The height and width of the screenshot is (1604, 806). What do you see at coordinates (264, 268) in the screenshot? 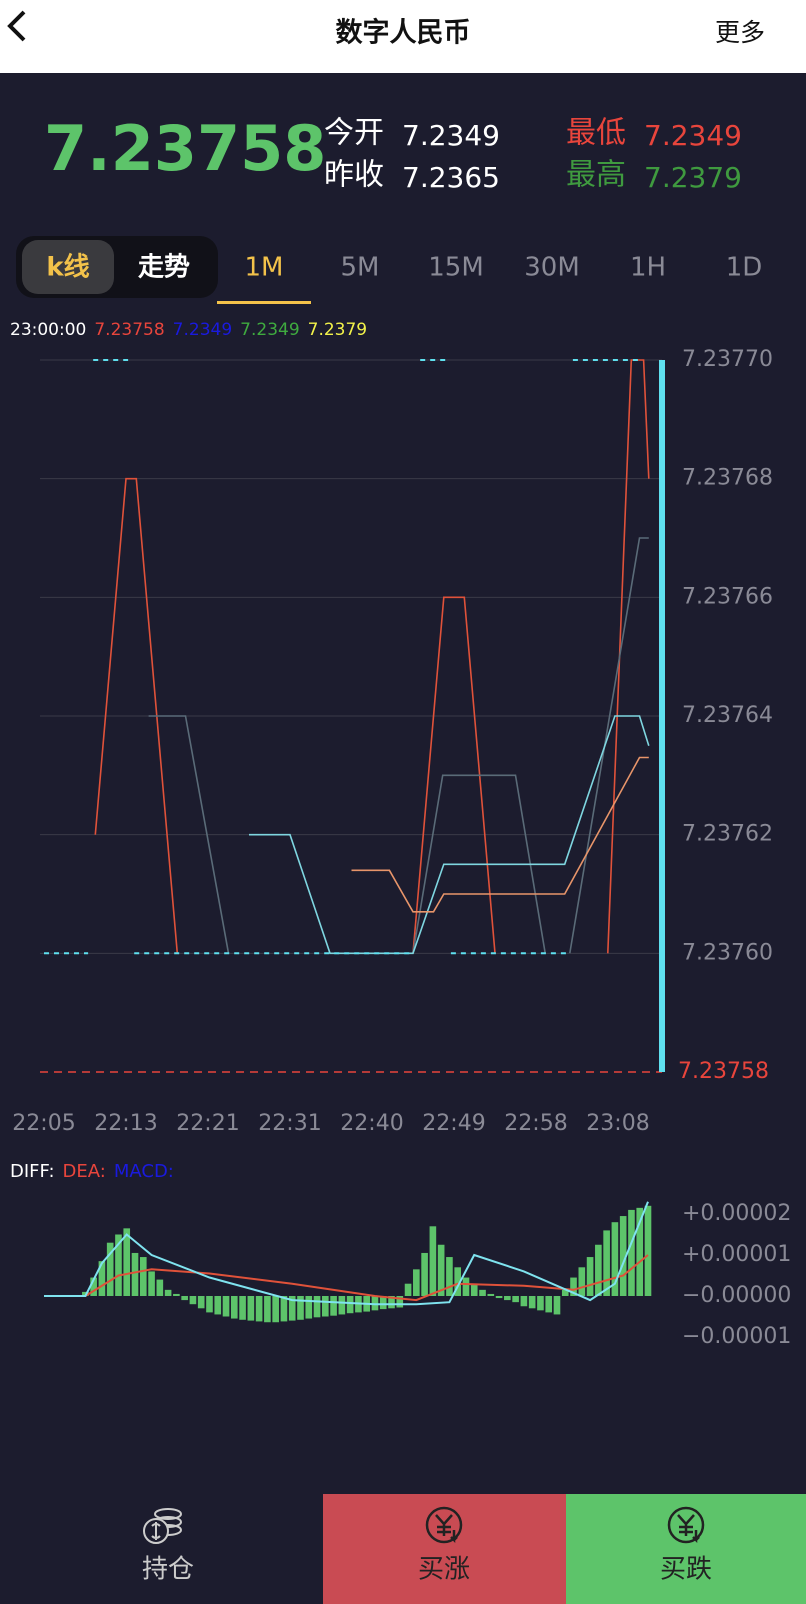
I see `period-tab: 1M` at bounding box center [264, 268].